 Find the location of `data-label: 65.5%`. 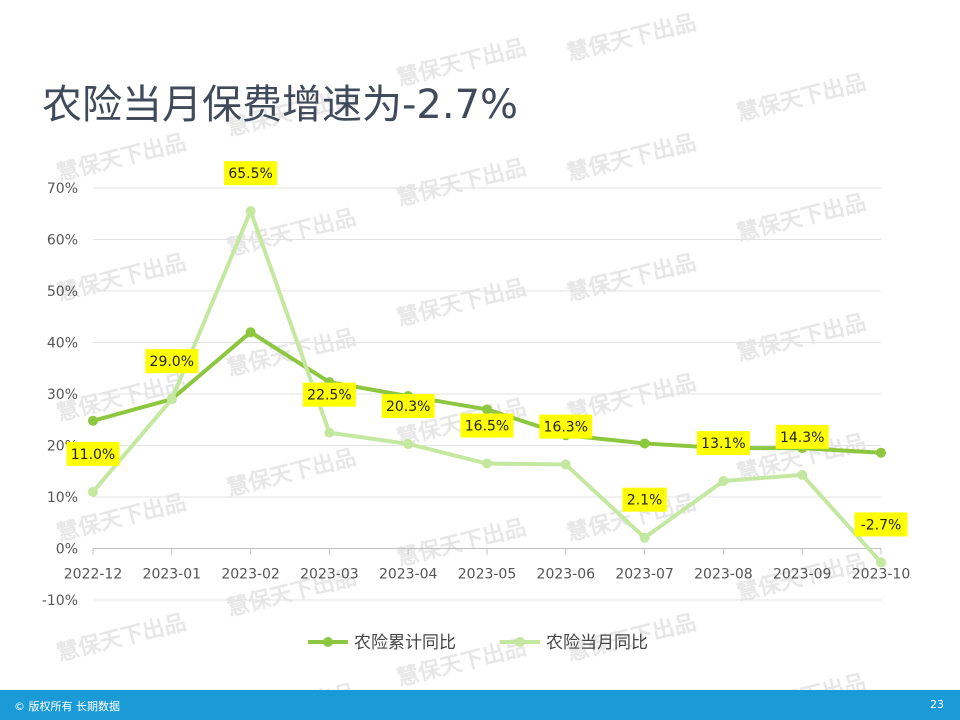

data-label: 65.5% is located at coordinates (250, 174).